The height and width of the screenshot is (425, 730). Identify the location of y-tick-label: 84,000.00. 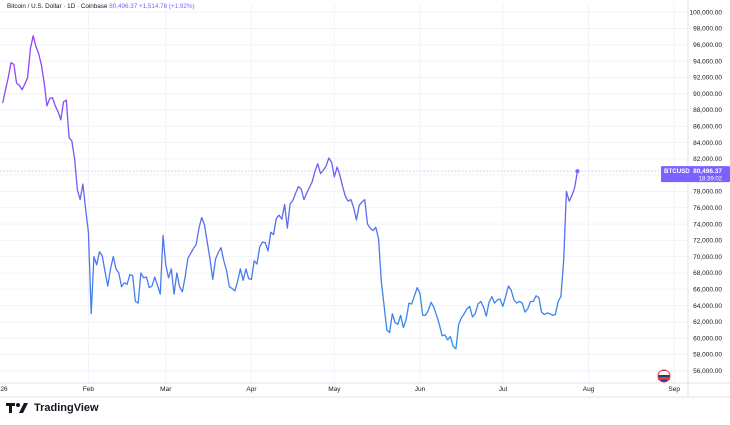
(707, 143).